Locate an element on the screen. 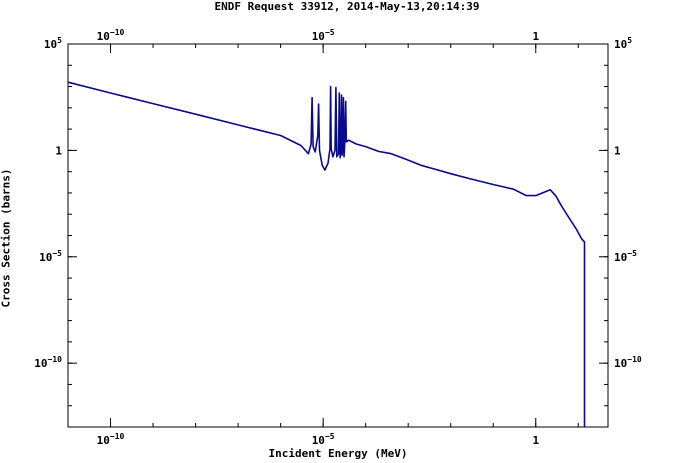  y-tick-label-right: 10⁻¹⁰ is located at coordinates (628, 362).